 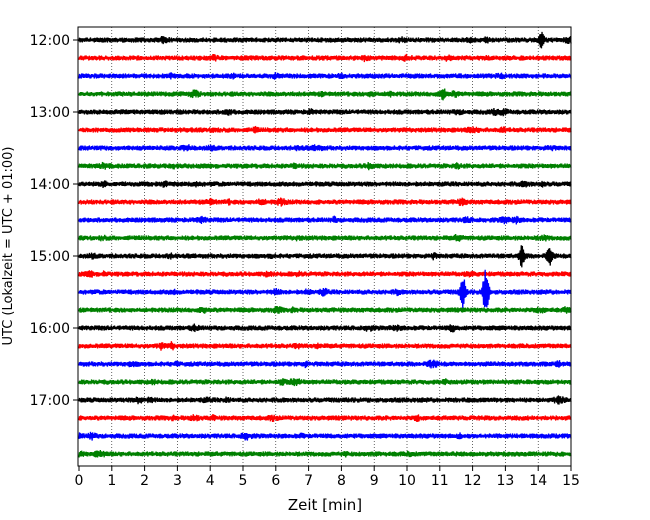 What do you see at coordinates (374, 481) in the screenshot?
I see `x-tick-label: 9` at bounding box center [374, 481].